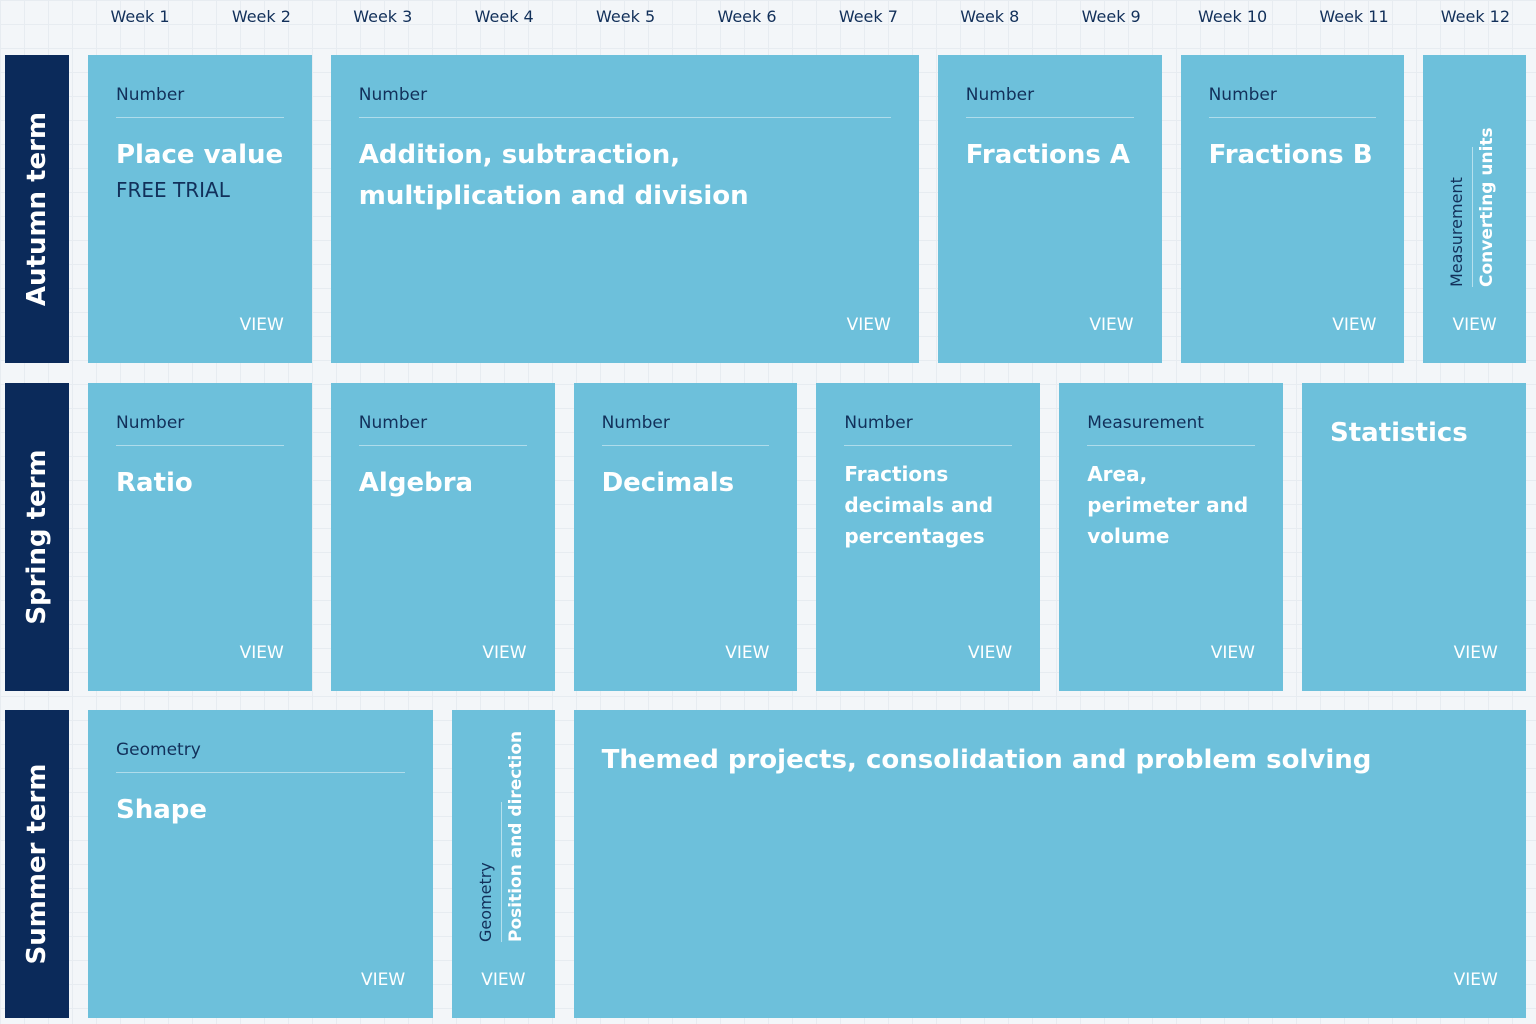 The image size is (1536, 1024). I want to click on unit-title: Shape, so click(162, 810).